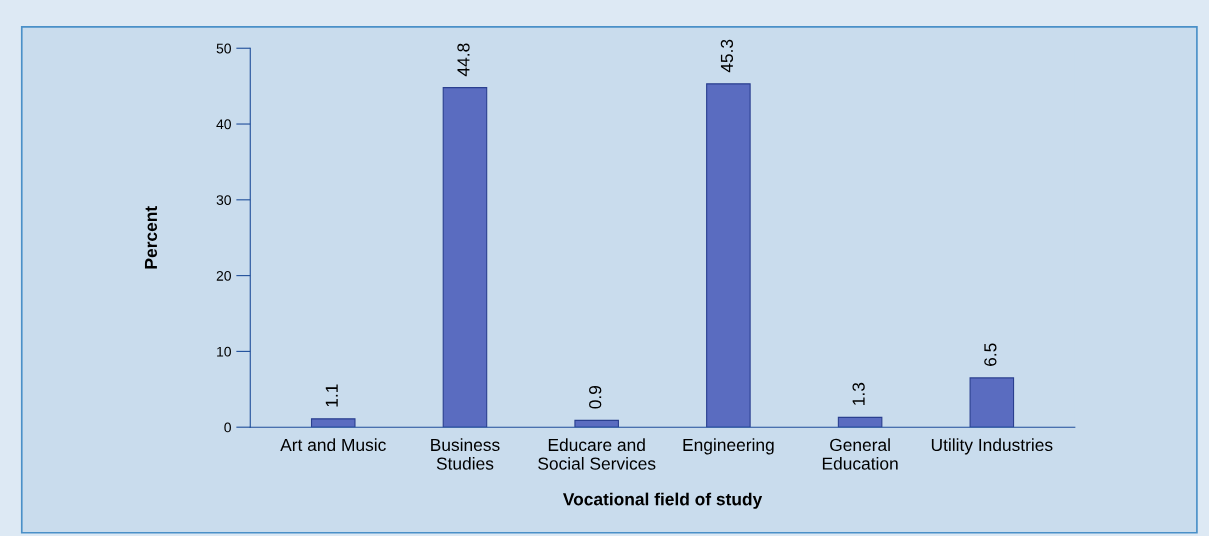  What do you see at coordinates (990, 354) in the screenshot?
I see `data-label: 6.5` at bounding box center [990, 354].